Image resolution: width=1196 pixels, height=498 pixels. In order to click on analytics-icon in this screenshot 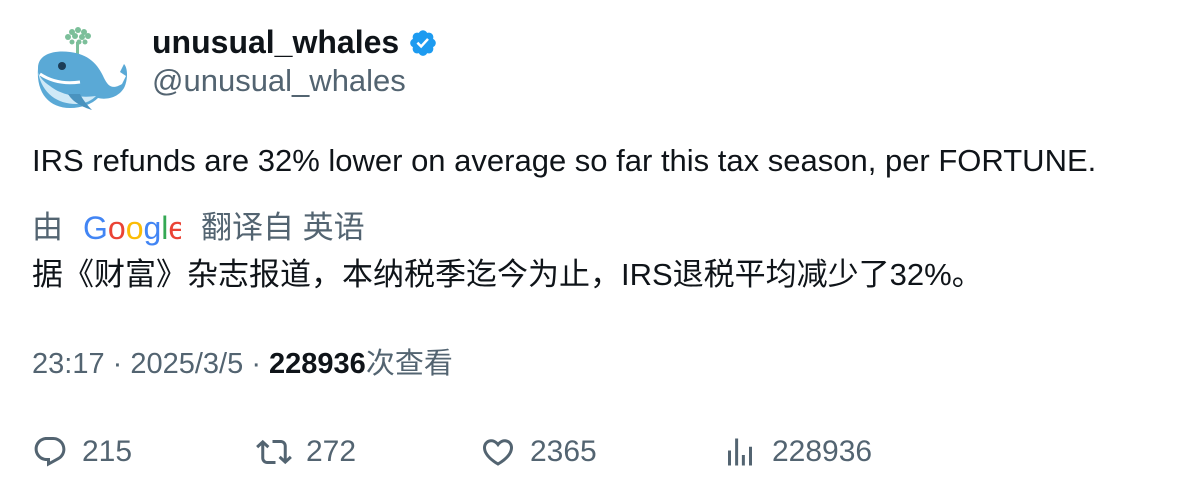, I will do `click(740, 452)`.